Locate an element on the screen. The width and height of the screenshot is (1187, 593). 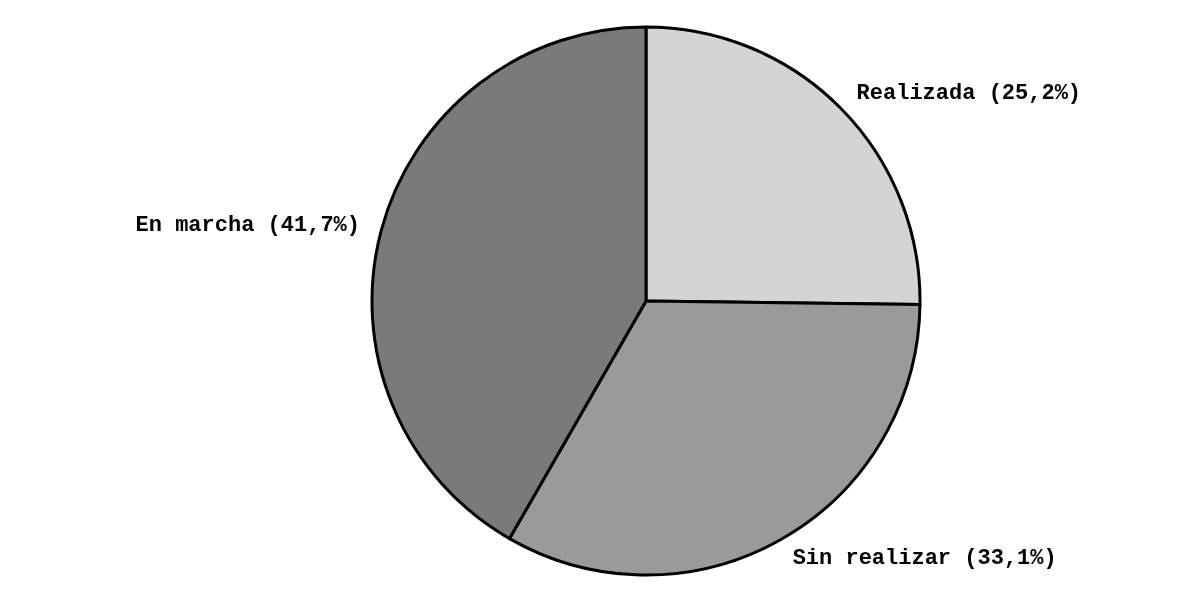
data-label: (25,2%) is located at coordinates (1035, 93).